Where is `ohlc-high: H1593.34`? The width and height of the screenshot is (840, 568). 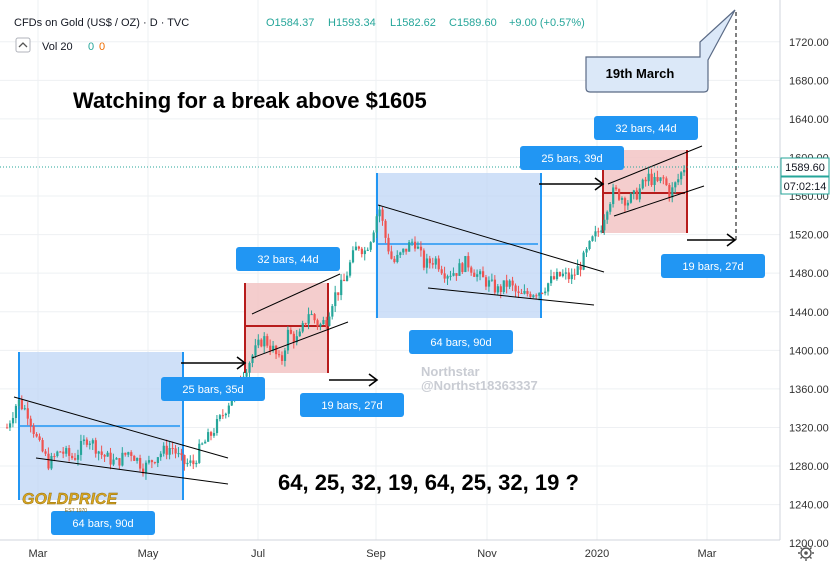 ohlc-high: H1593.34 is located at coordinates (352, 23).